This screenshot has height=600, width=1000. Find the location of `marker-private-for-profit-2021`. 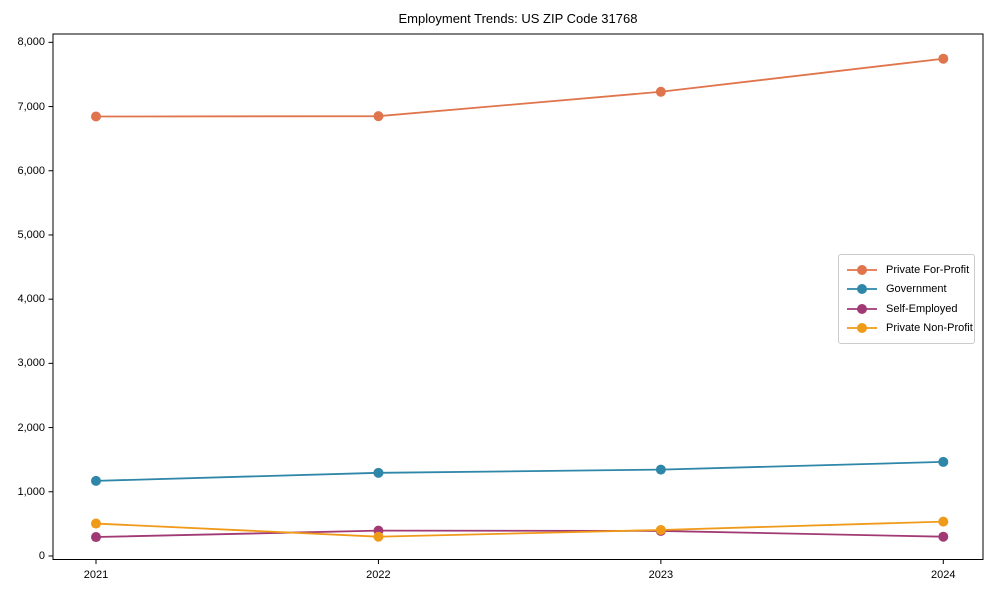

marker-private-for-profit-2021 is located at coordinates (96, 116).